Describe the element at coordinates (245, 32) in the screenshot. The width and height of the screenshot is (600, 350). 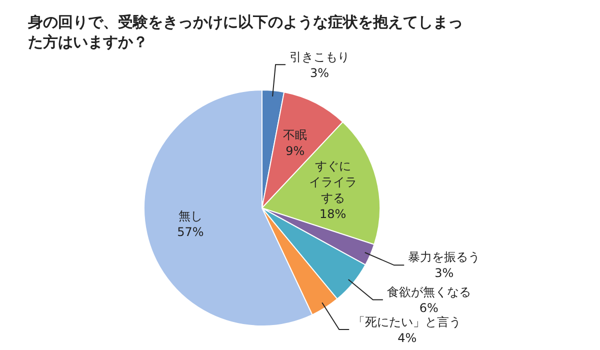
I see `chart-title: 身の回りで、受験をきっかけに以下のような症状を抱えてしまった方はいますか？` at that location.